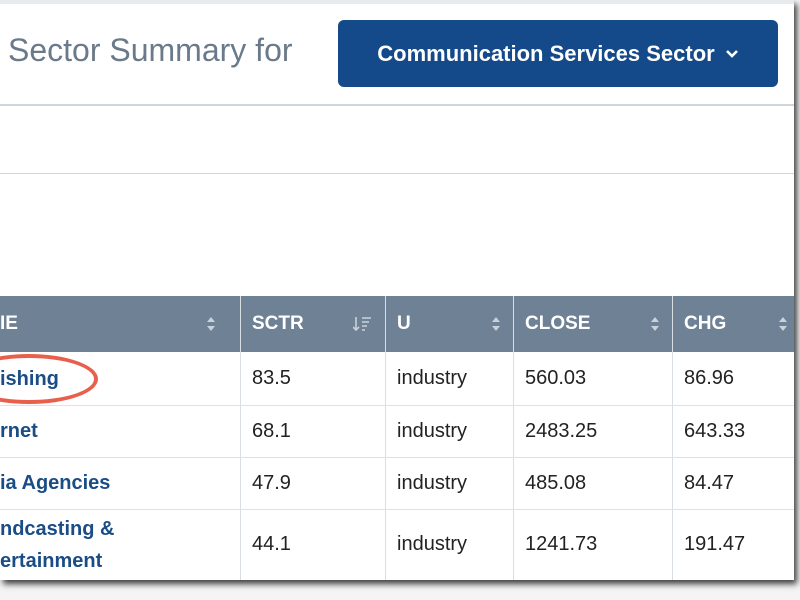 The image size is (800, 600). Describe the element at coordinates (271, 544) in the screenshot. I see `cell: 44.1` at that location.